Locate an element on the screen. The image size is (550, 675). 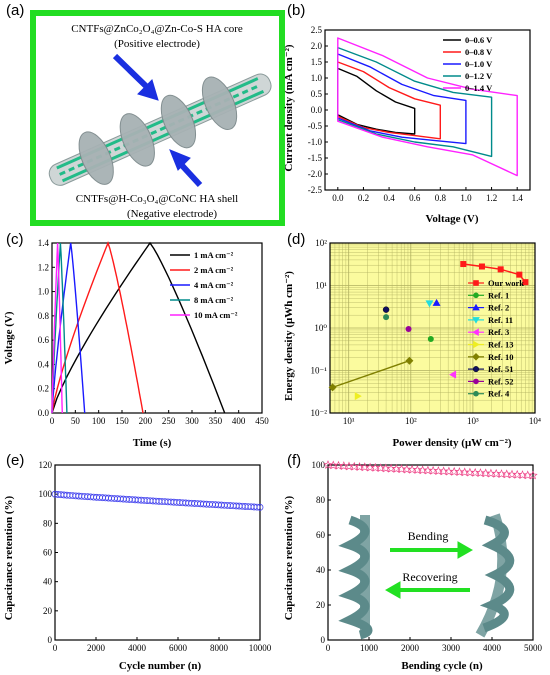
chart-c-ytick-label: 0.8 is located at coordinates (44, 316).